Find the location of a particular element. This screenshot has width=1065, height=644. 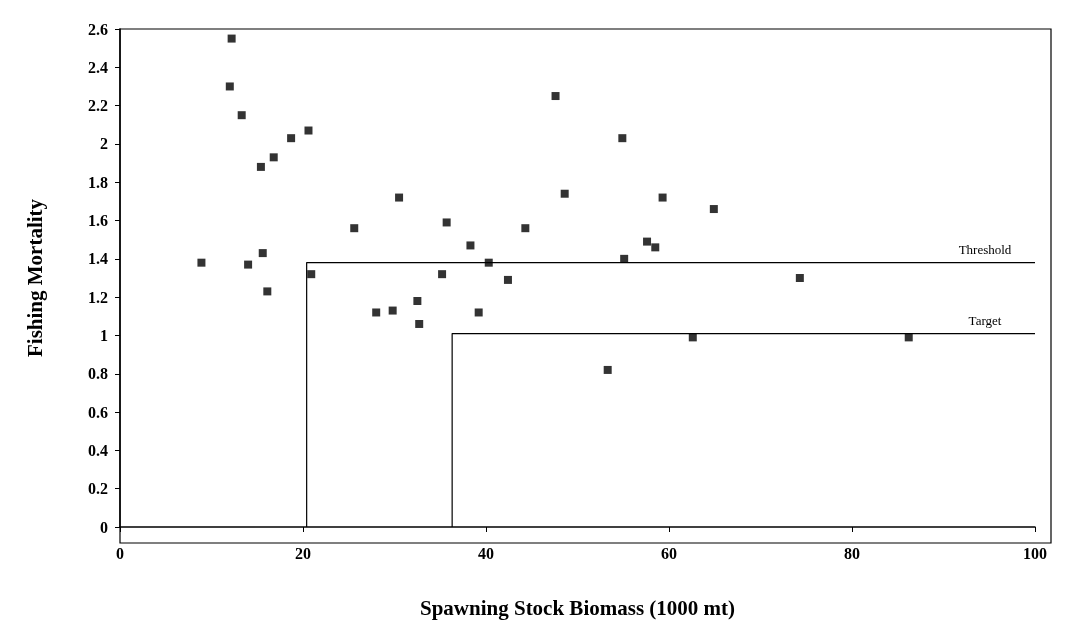

y-tick-label: 0 is located at coordinates (104, 527).